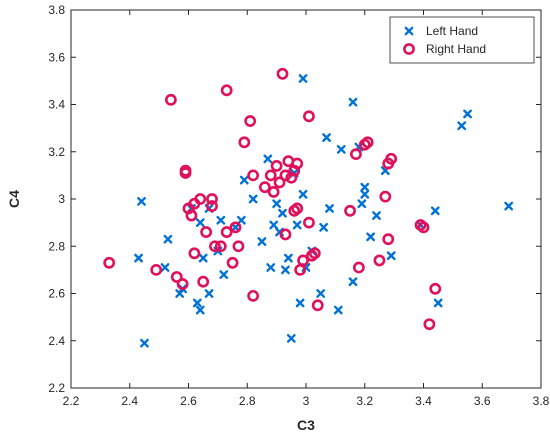 The width and height of the screenshot is (550, 437). What do you see at coordinates (56, 105) in the screenshot?
I see `y-tick-label: 3.4` at bounding box center [56, 105].